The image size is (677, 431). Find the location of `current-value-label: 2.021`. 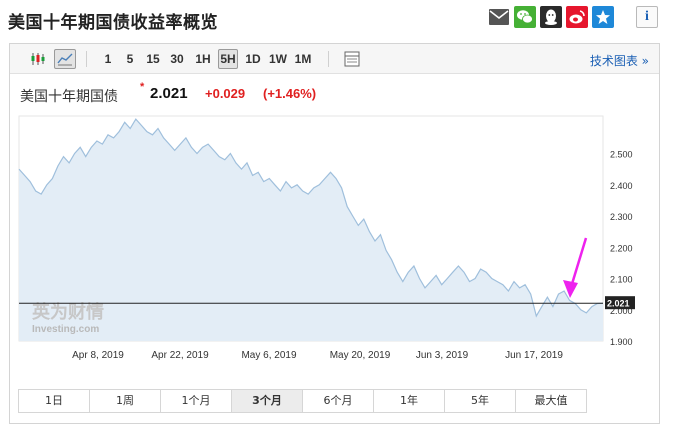

current-value-label: 2.021 is located at coordinates (618, 304).